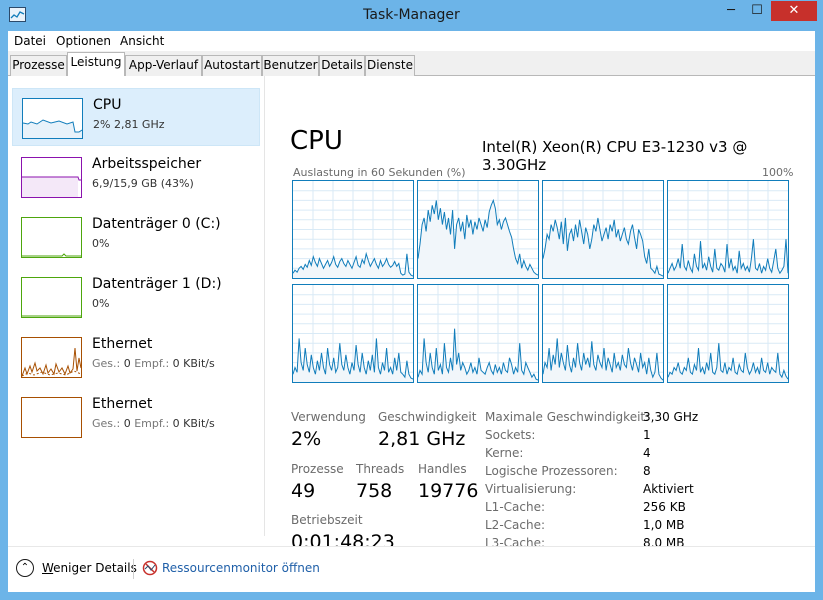 The height and width of the screenshot is (600, 823). What do you see at coordinates (290, 65) in the screenshot?
I see `tab-benutzer: Benutzer` at bounding box center [290, 65].